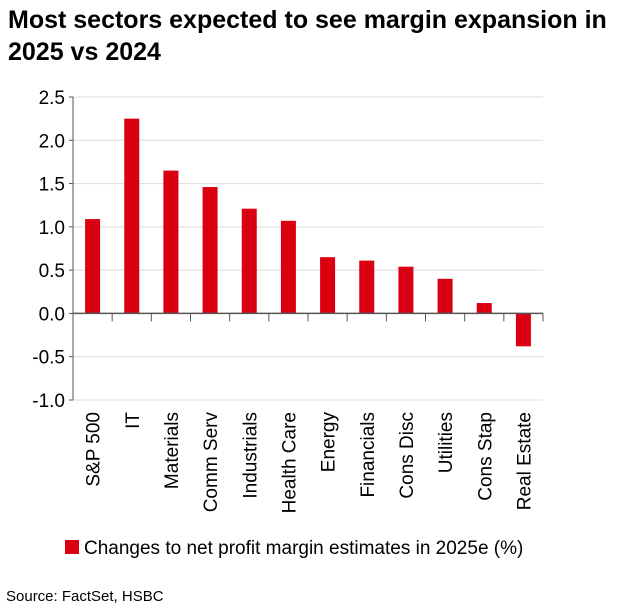  I want to click on x-tick-label: Energy, so click(329, 442).